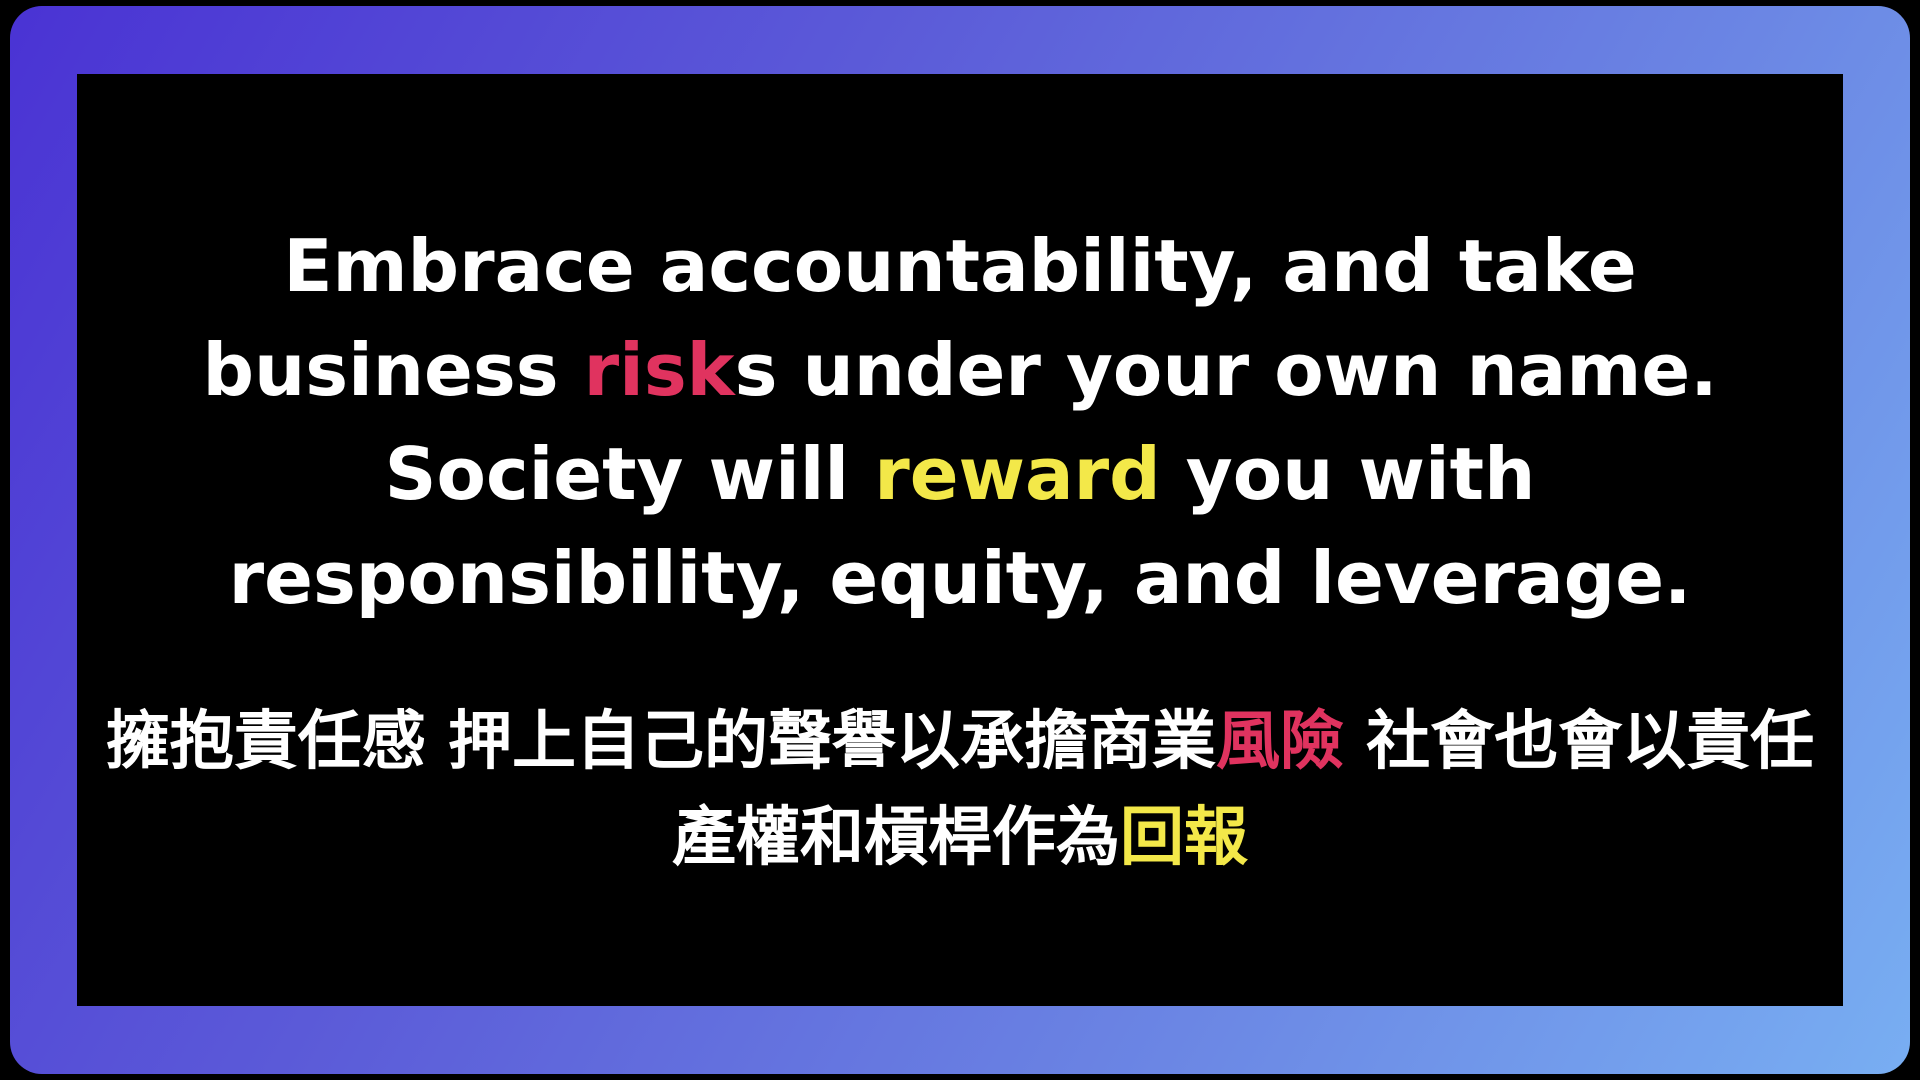 Image resolution: width=1920 pixels, height=1080 pixels. What do you see at coordinates (1184, 838) in the screenshot?
I see `chinese-highlight-reward: 回報` at bounding box center [1184, 838].